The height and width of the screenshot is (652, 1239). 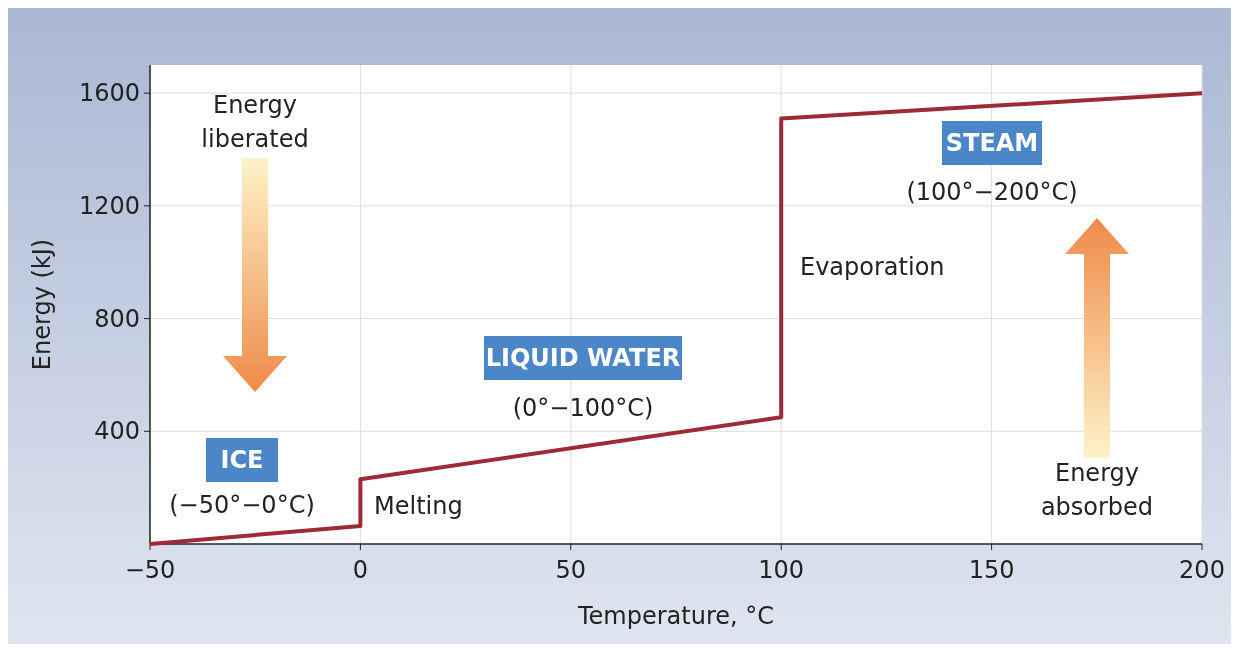 What do you see at coordinates (242, 505) in the screenshot?
I see `annotation: (−50°−0°C)` at bounding box center [242, 505].